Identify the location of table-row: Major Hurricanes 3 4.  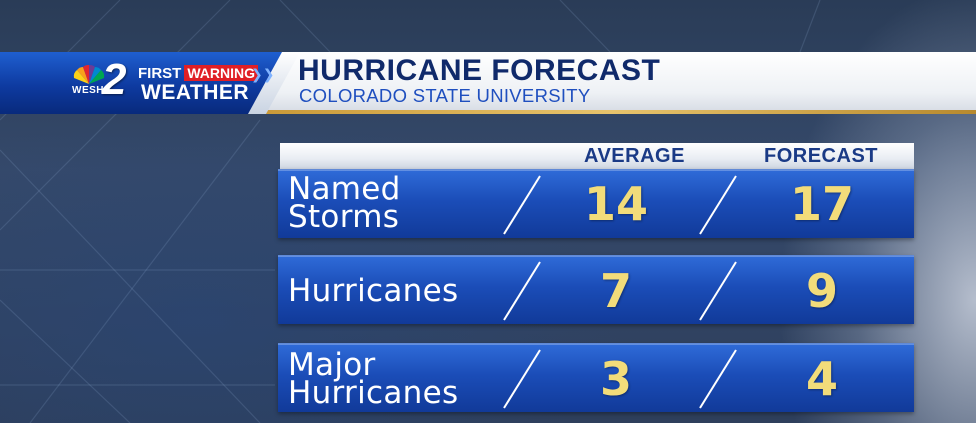
(596, 377).